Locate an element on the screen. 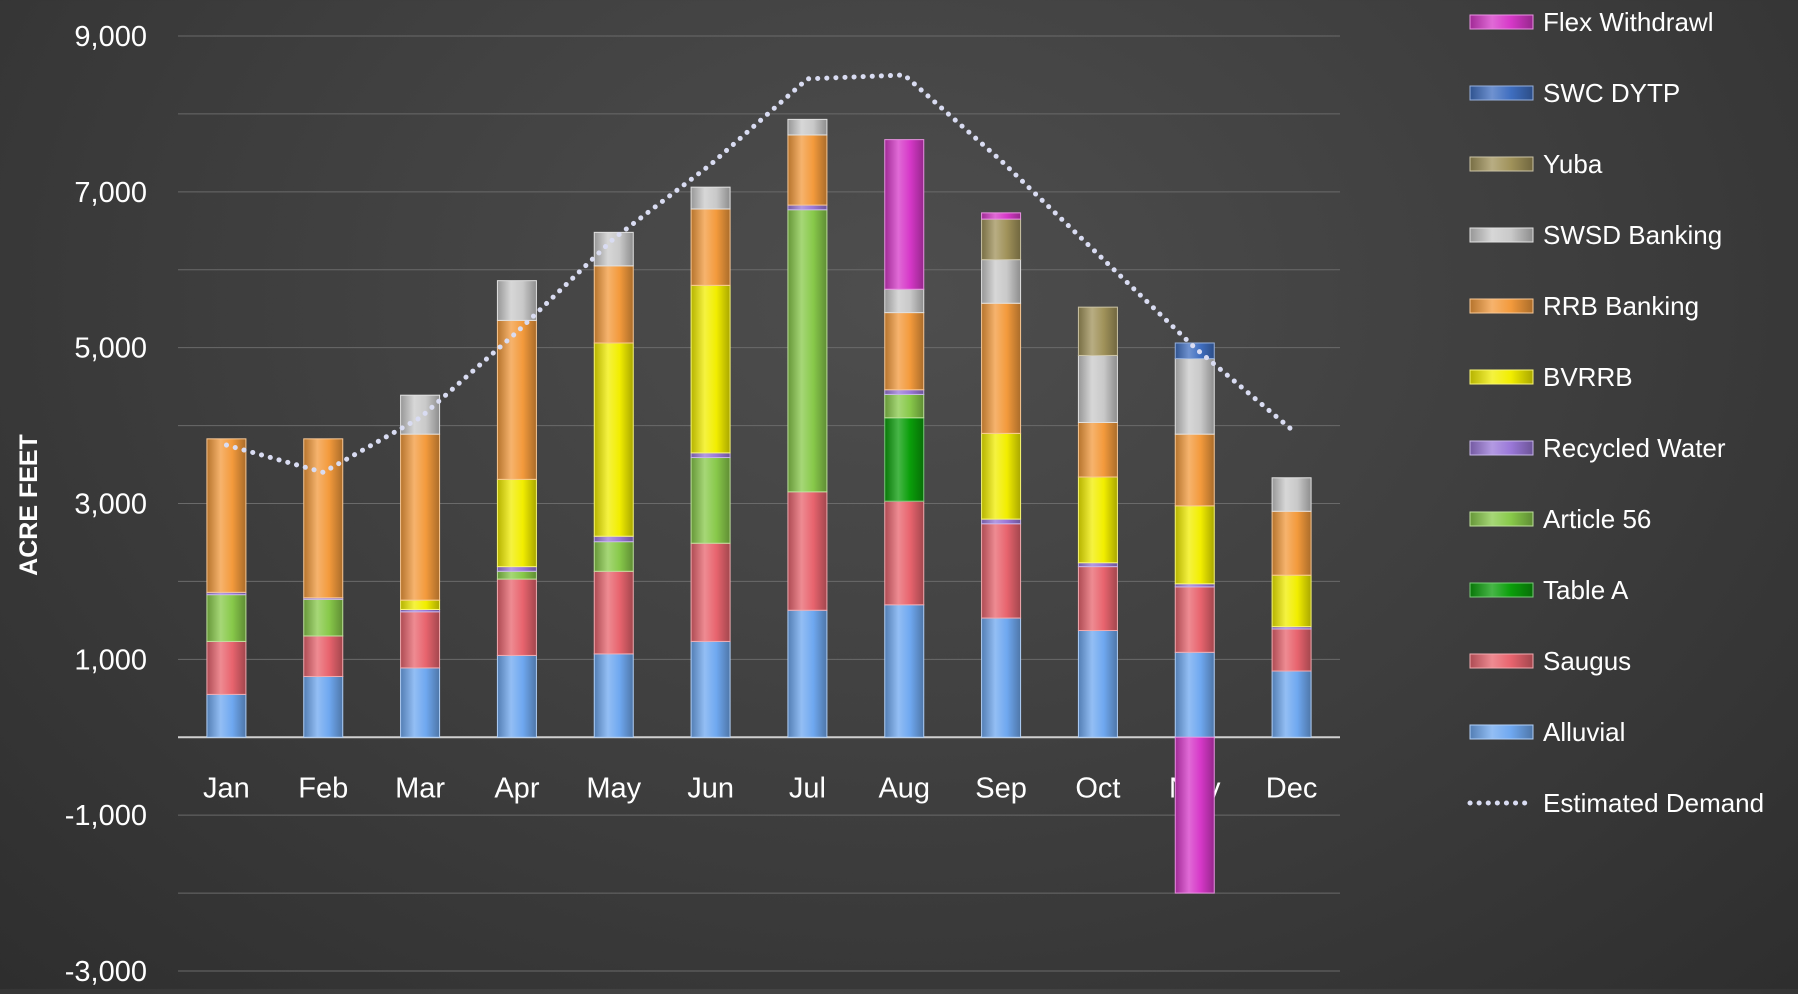 Image resolution: width=1798 pixels, height=994 pixels. y-tick-label: 1,000 is located at coordinates (110, 660).